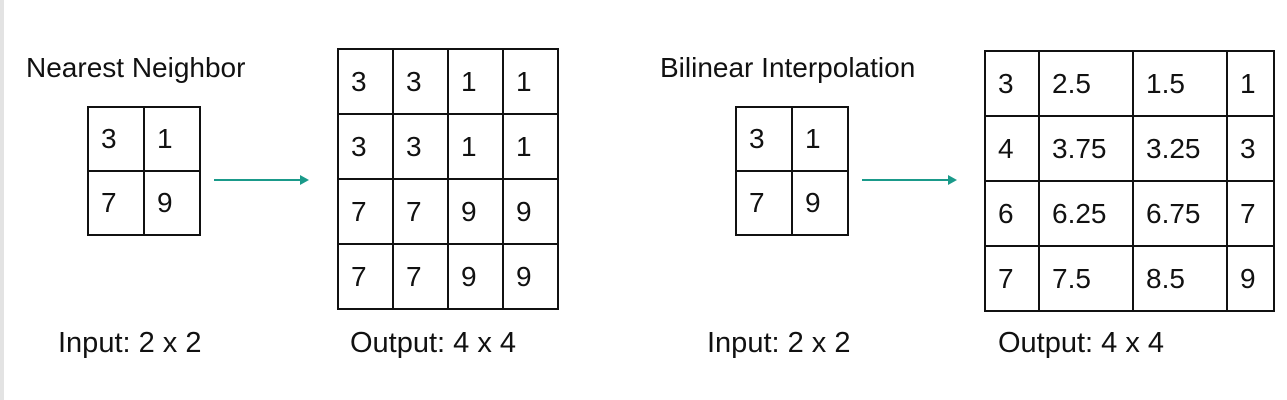 The image size is (1287, 400). I want to click on grid-cell: 2.5, so click(1086, 83).